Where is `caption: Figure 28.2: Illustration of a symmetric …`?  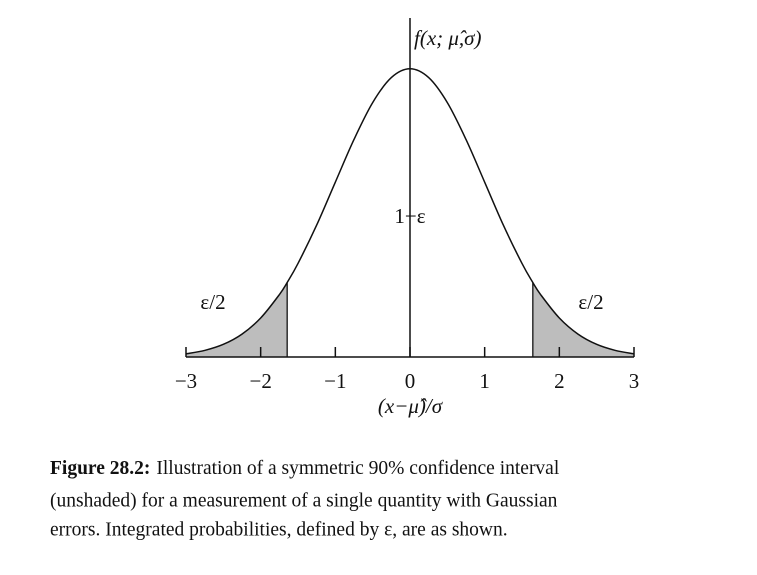
caption: Figure 28.2: Illustration of a symmetric … is located at coordinates (305, 468).